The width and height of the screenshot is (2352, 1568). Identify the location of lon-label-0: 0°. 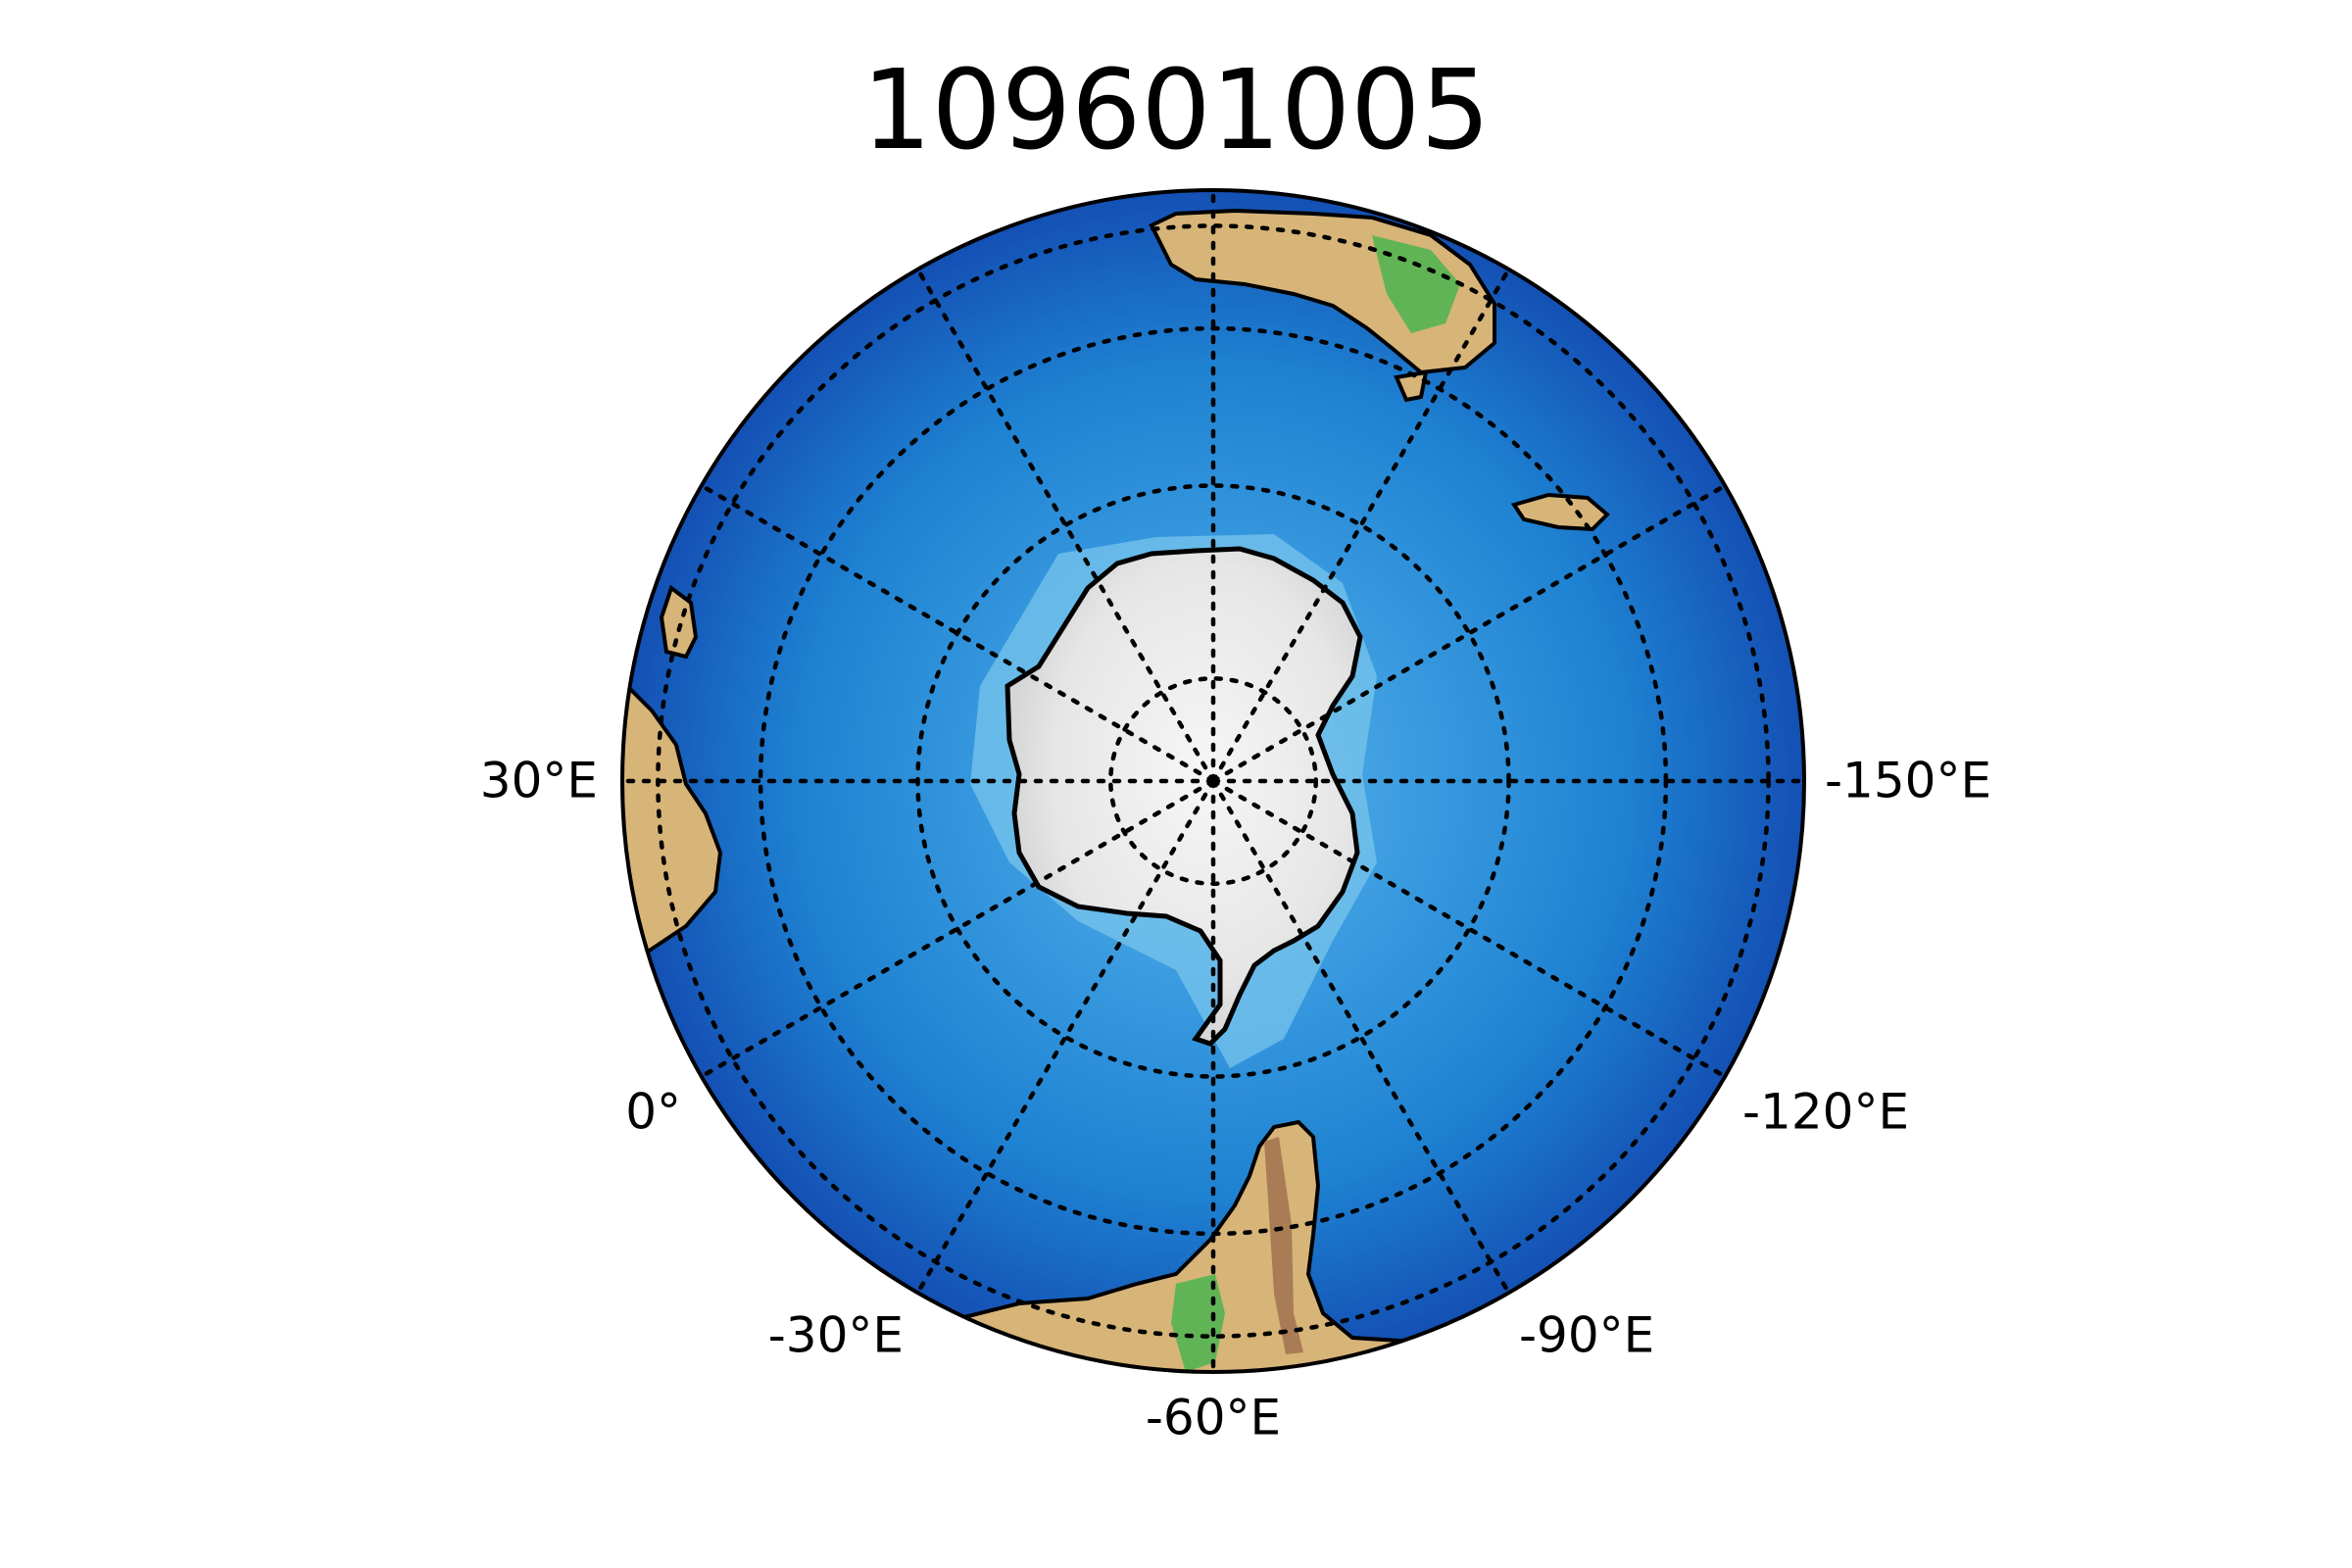
(653, 1112).